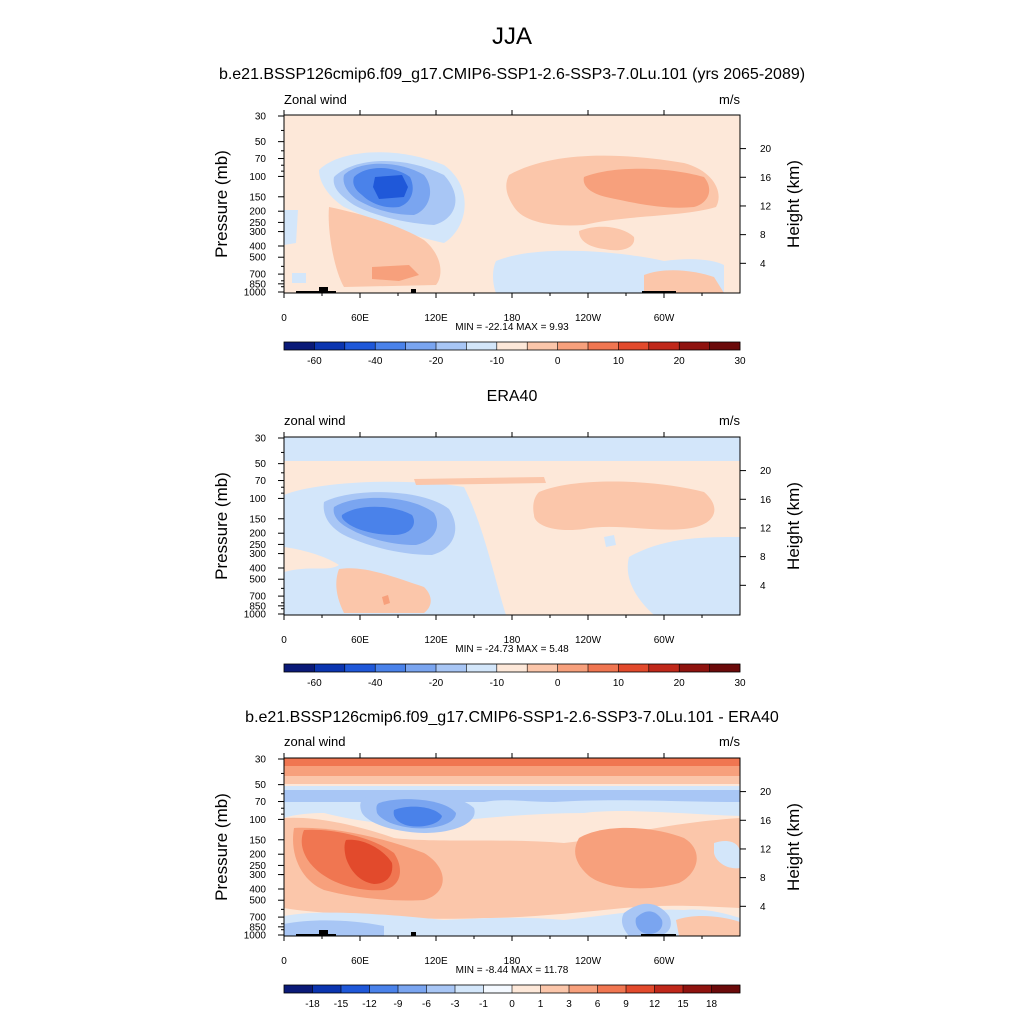 This screenshot has height=1024, width=1024. What do you see at coordinates (514, 676) in the screenshot?
I see `colorbar: -60 -40 -20 -10 0 10 20 30` at bounding box center [514, 676].